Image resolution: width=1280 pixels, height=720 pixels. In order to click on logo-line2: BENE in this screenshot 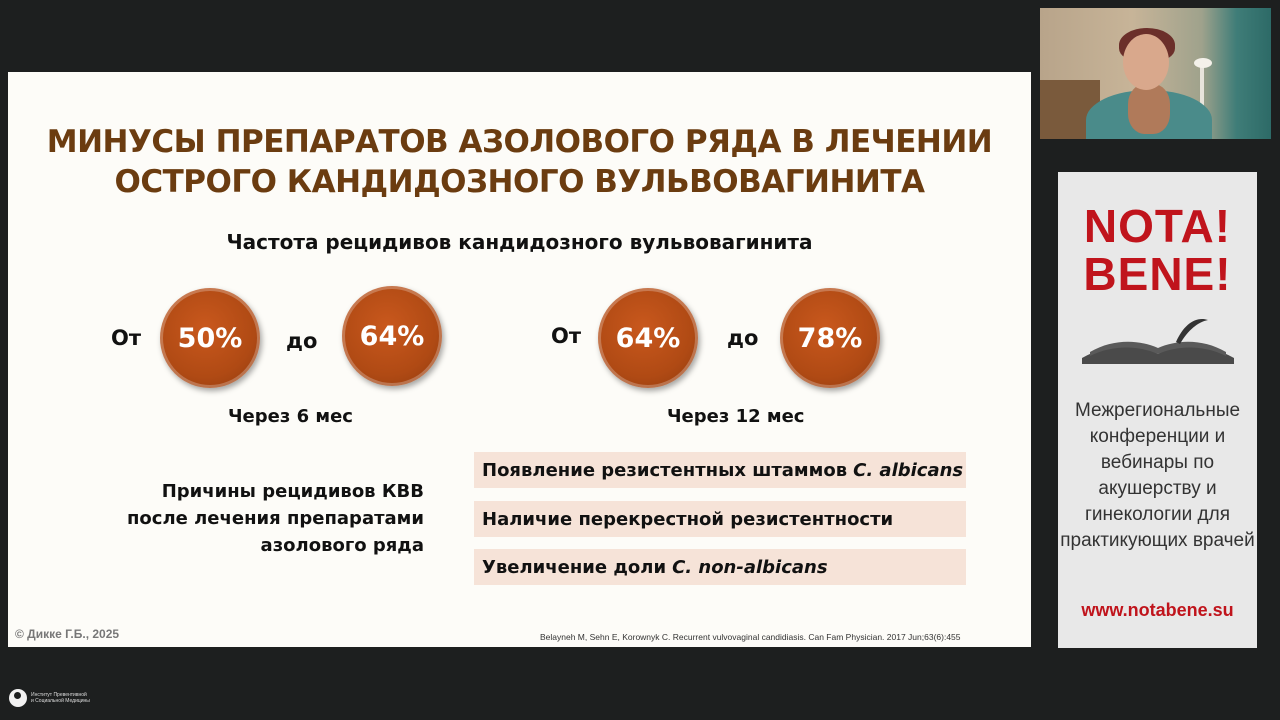, I will do `click(1149, 274)`.